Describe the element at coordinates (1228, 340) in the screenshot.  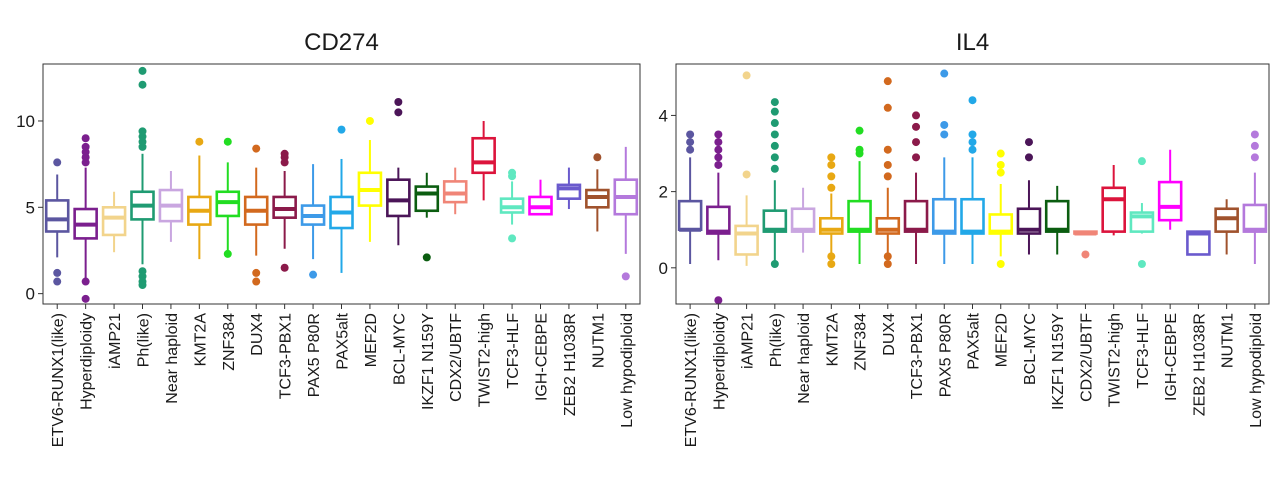
I see `il4-x-tick-label: NUTM1` at that location.